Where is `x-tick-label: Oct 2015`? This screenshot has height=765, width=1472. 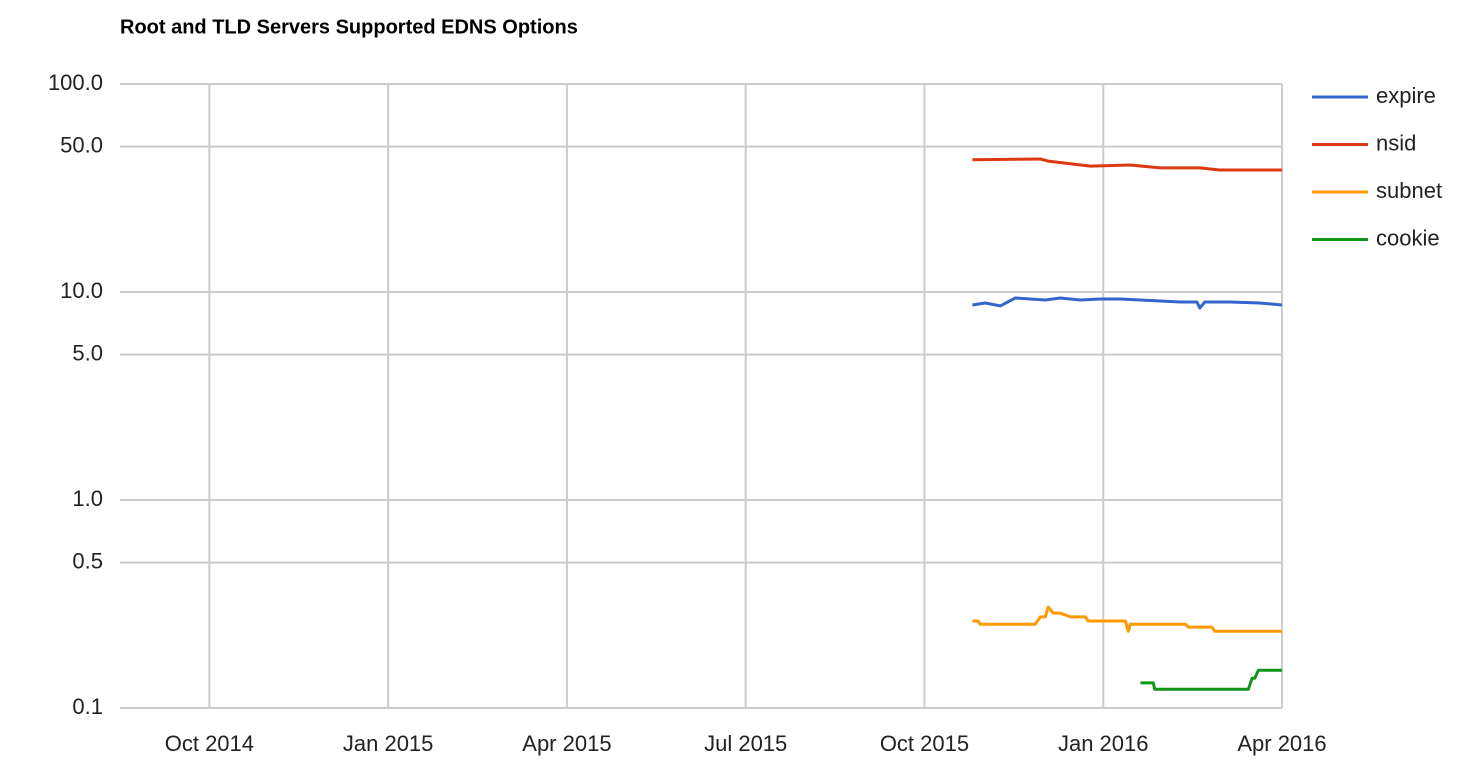 x-tick-label: Oct 2015 is located at coordinates (924, 743).